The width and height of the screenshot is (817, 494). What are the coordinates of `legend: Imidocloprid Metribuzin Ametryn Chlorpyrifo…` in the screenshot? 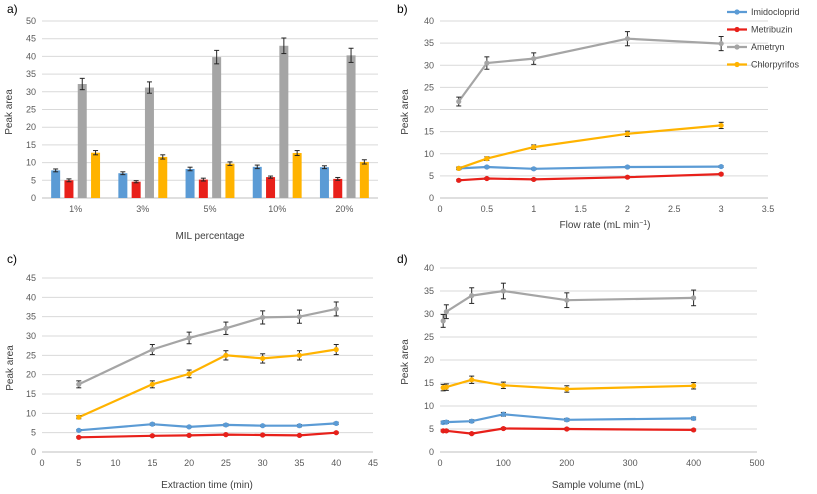 It's located at (763, 38).